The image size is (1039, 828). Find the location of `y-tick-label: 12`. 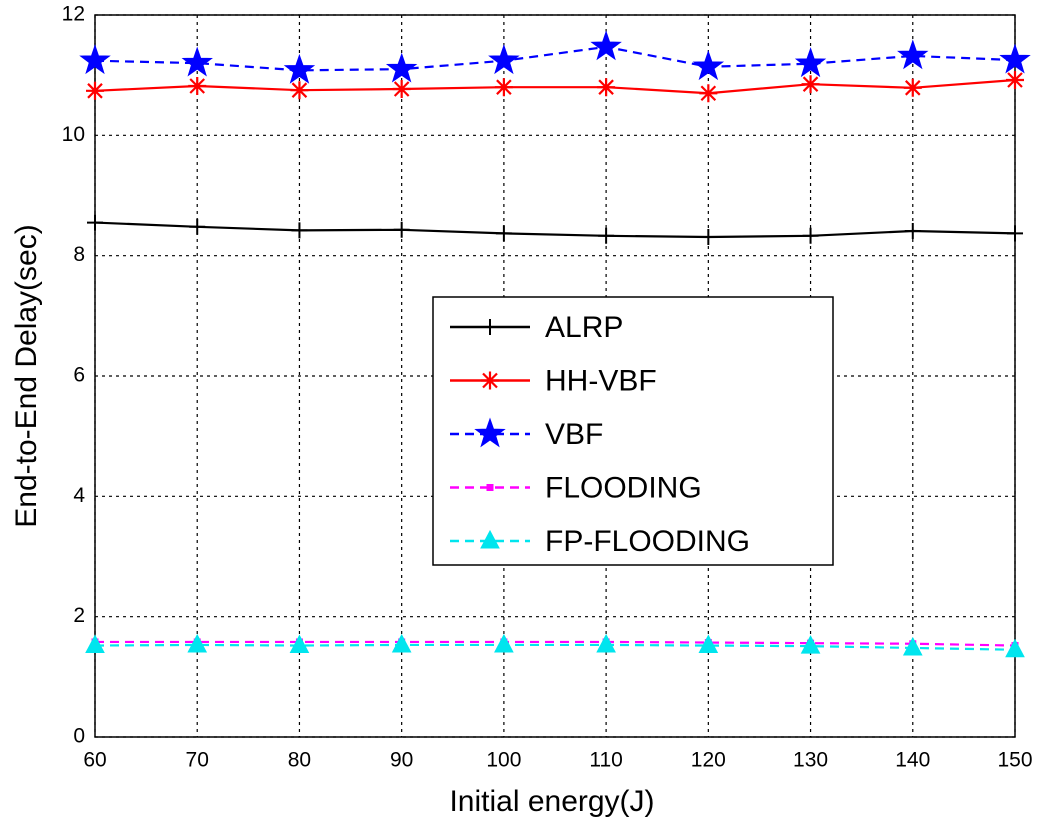

y-tick-label: 12 is located at coordinates (73, 14).